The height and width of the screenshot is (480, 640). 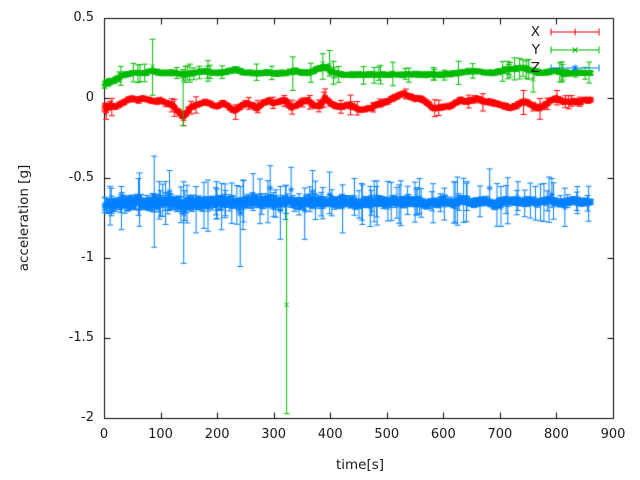 I want to click on legend-row: X, so click(x=565, y=32).